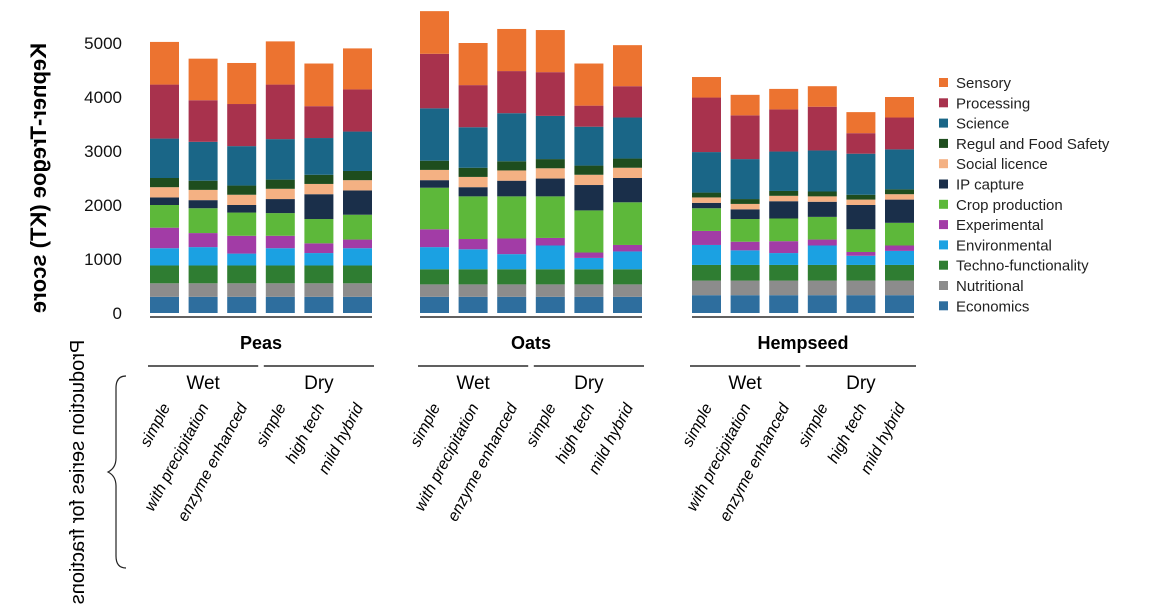 This screenshot has height=607, width=1162. I want to click on legend-label: Economics, so click(992, 306).